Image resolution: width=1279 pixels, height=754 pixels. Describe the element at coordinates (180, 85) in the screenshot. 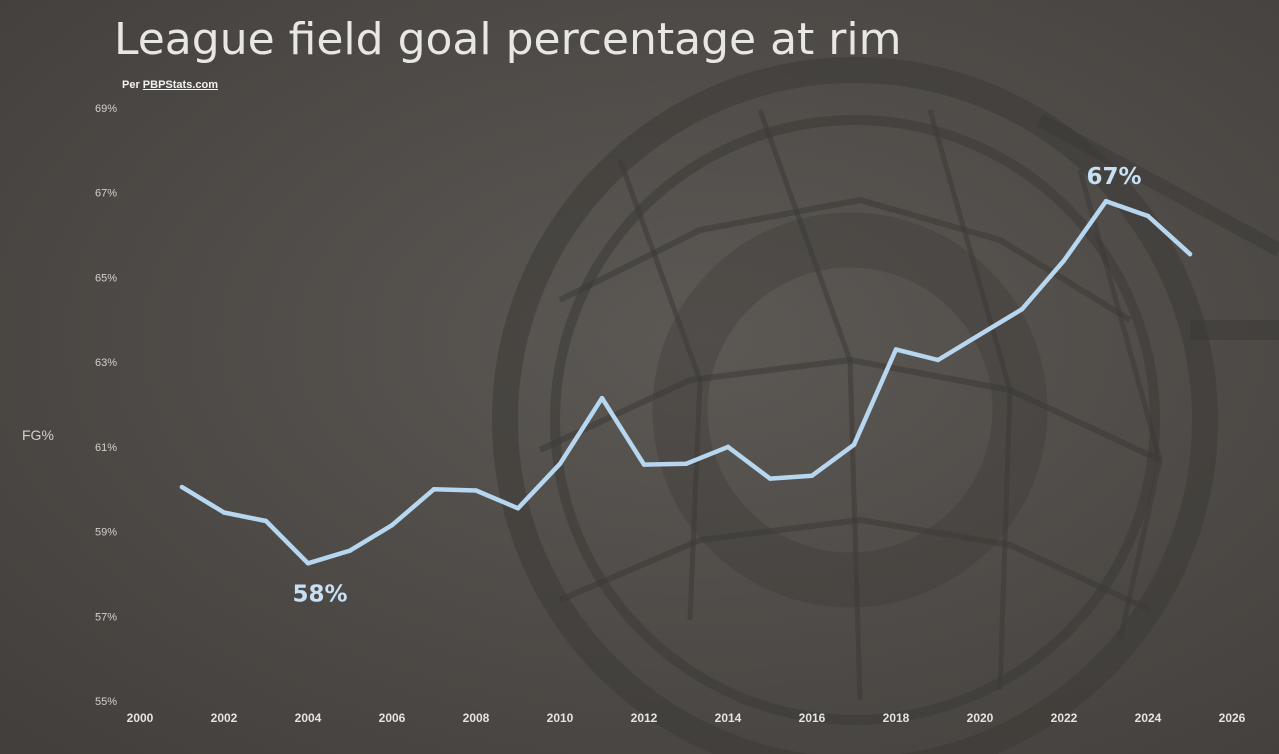

I see `source-link: PBPStats.com` at that location.